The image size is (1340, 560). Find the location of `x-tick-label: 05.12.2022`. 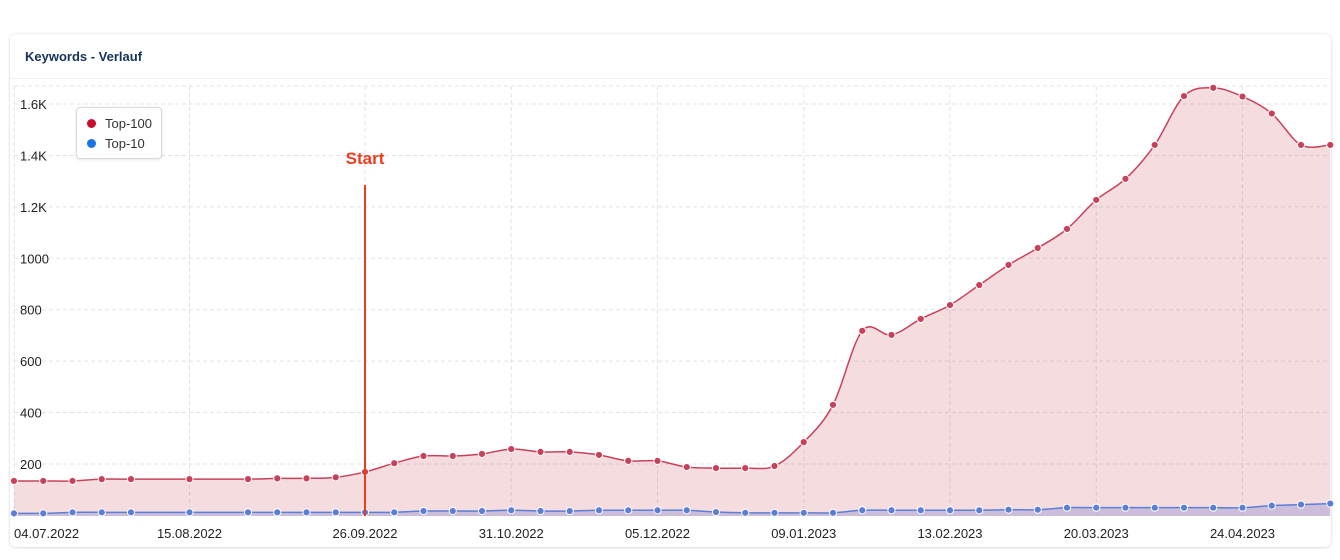

x-tick-label: 05.12.2022 is located at coordinates (657, 533).